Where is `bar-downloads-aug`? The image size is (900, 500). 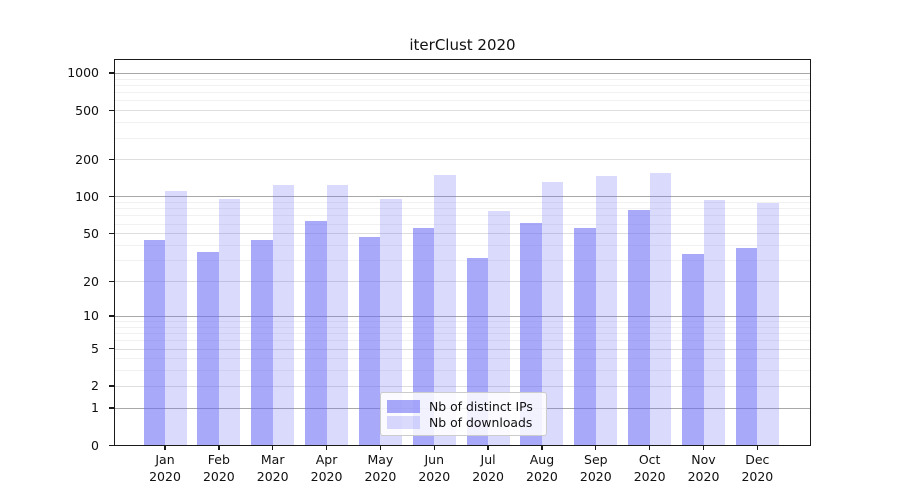 bar-downloads-aug is located at coordinates (552, 313).